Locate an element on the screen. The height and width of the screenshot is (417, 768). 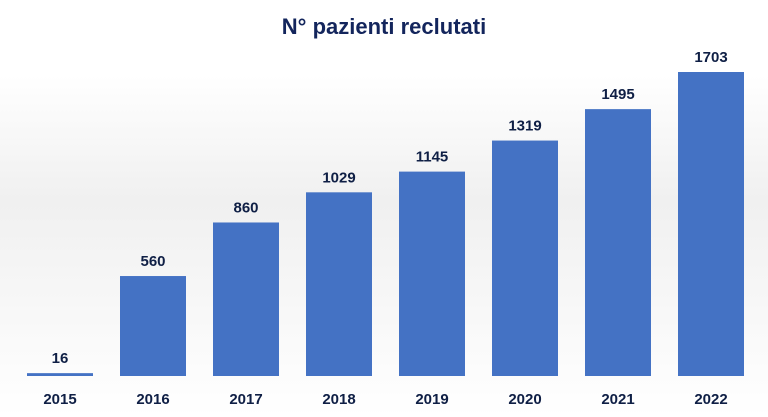
value-label-2015: 16 is located at coordinates (60, 358).